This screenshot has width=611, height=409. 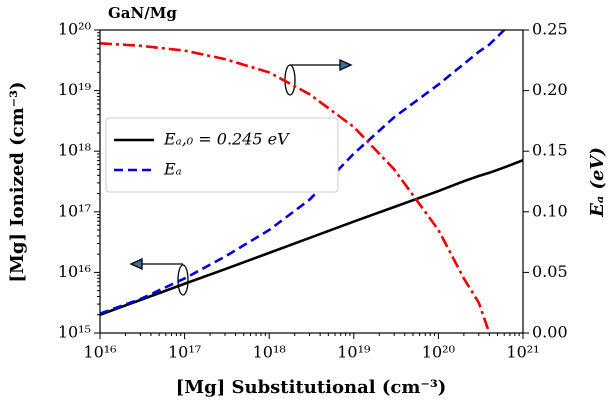 What do you see at coordinates (74, 210) in the screenshot?
I see `y-tick-label: 10¹⁷` at bounding box center [74, 210].